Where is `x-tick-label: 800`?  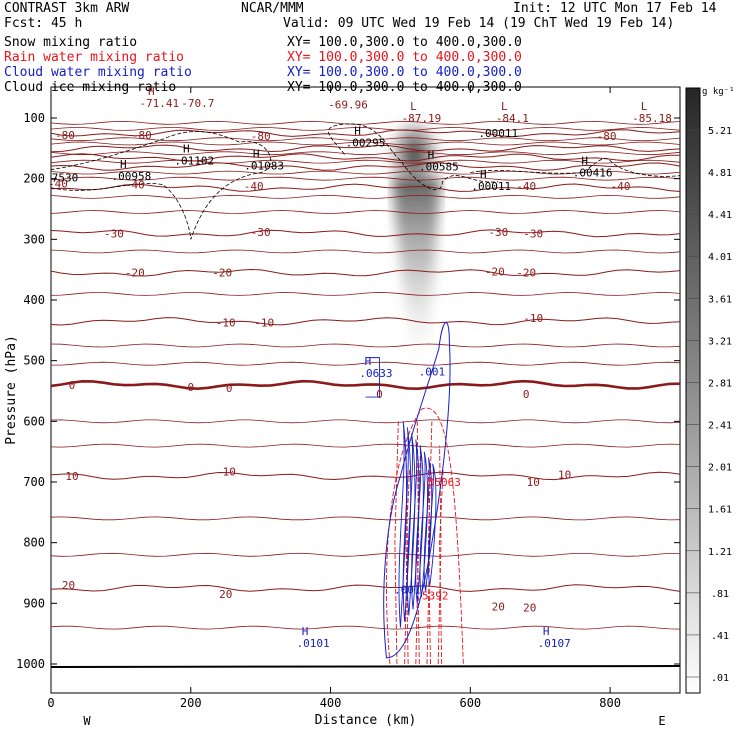 x-tick-label: 800 is located at coordinates (610, 703).